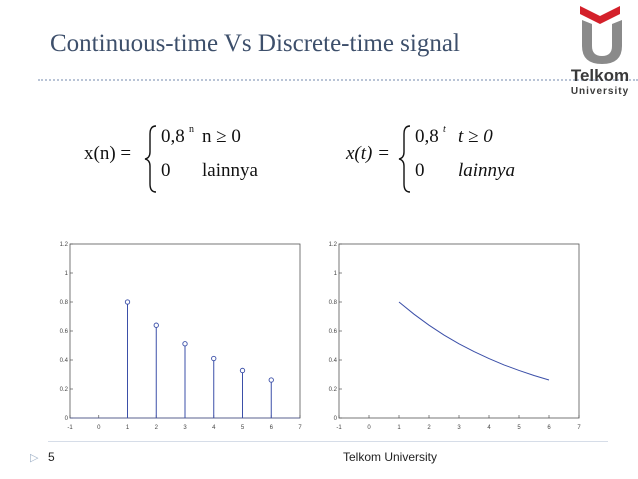  I want to click on discrete-case1-condition: n ≥ 0, so click(221, 136).